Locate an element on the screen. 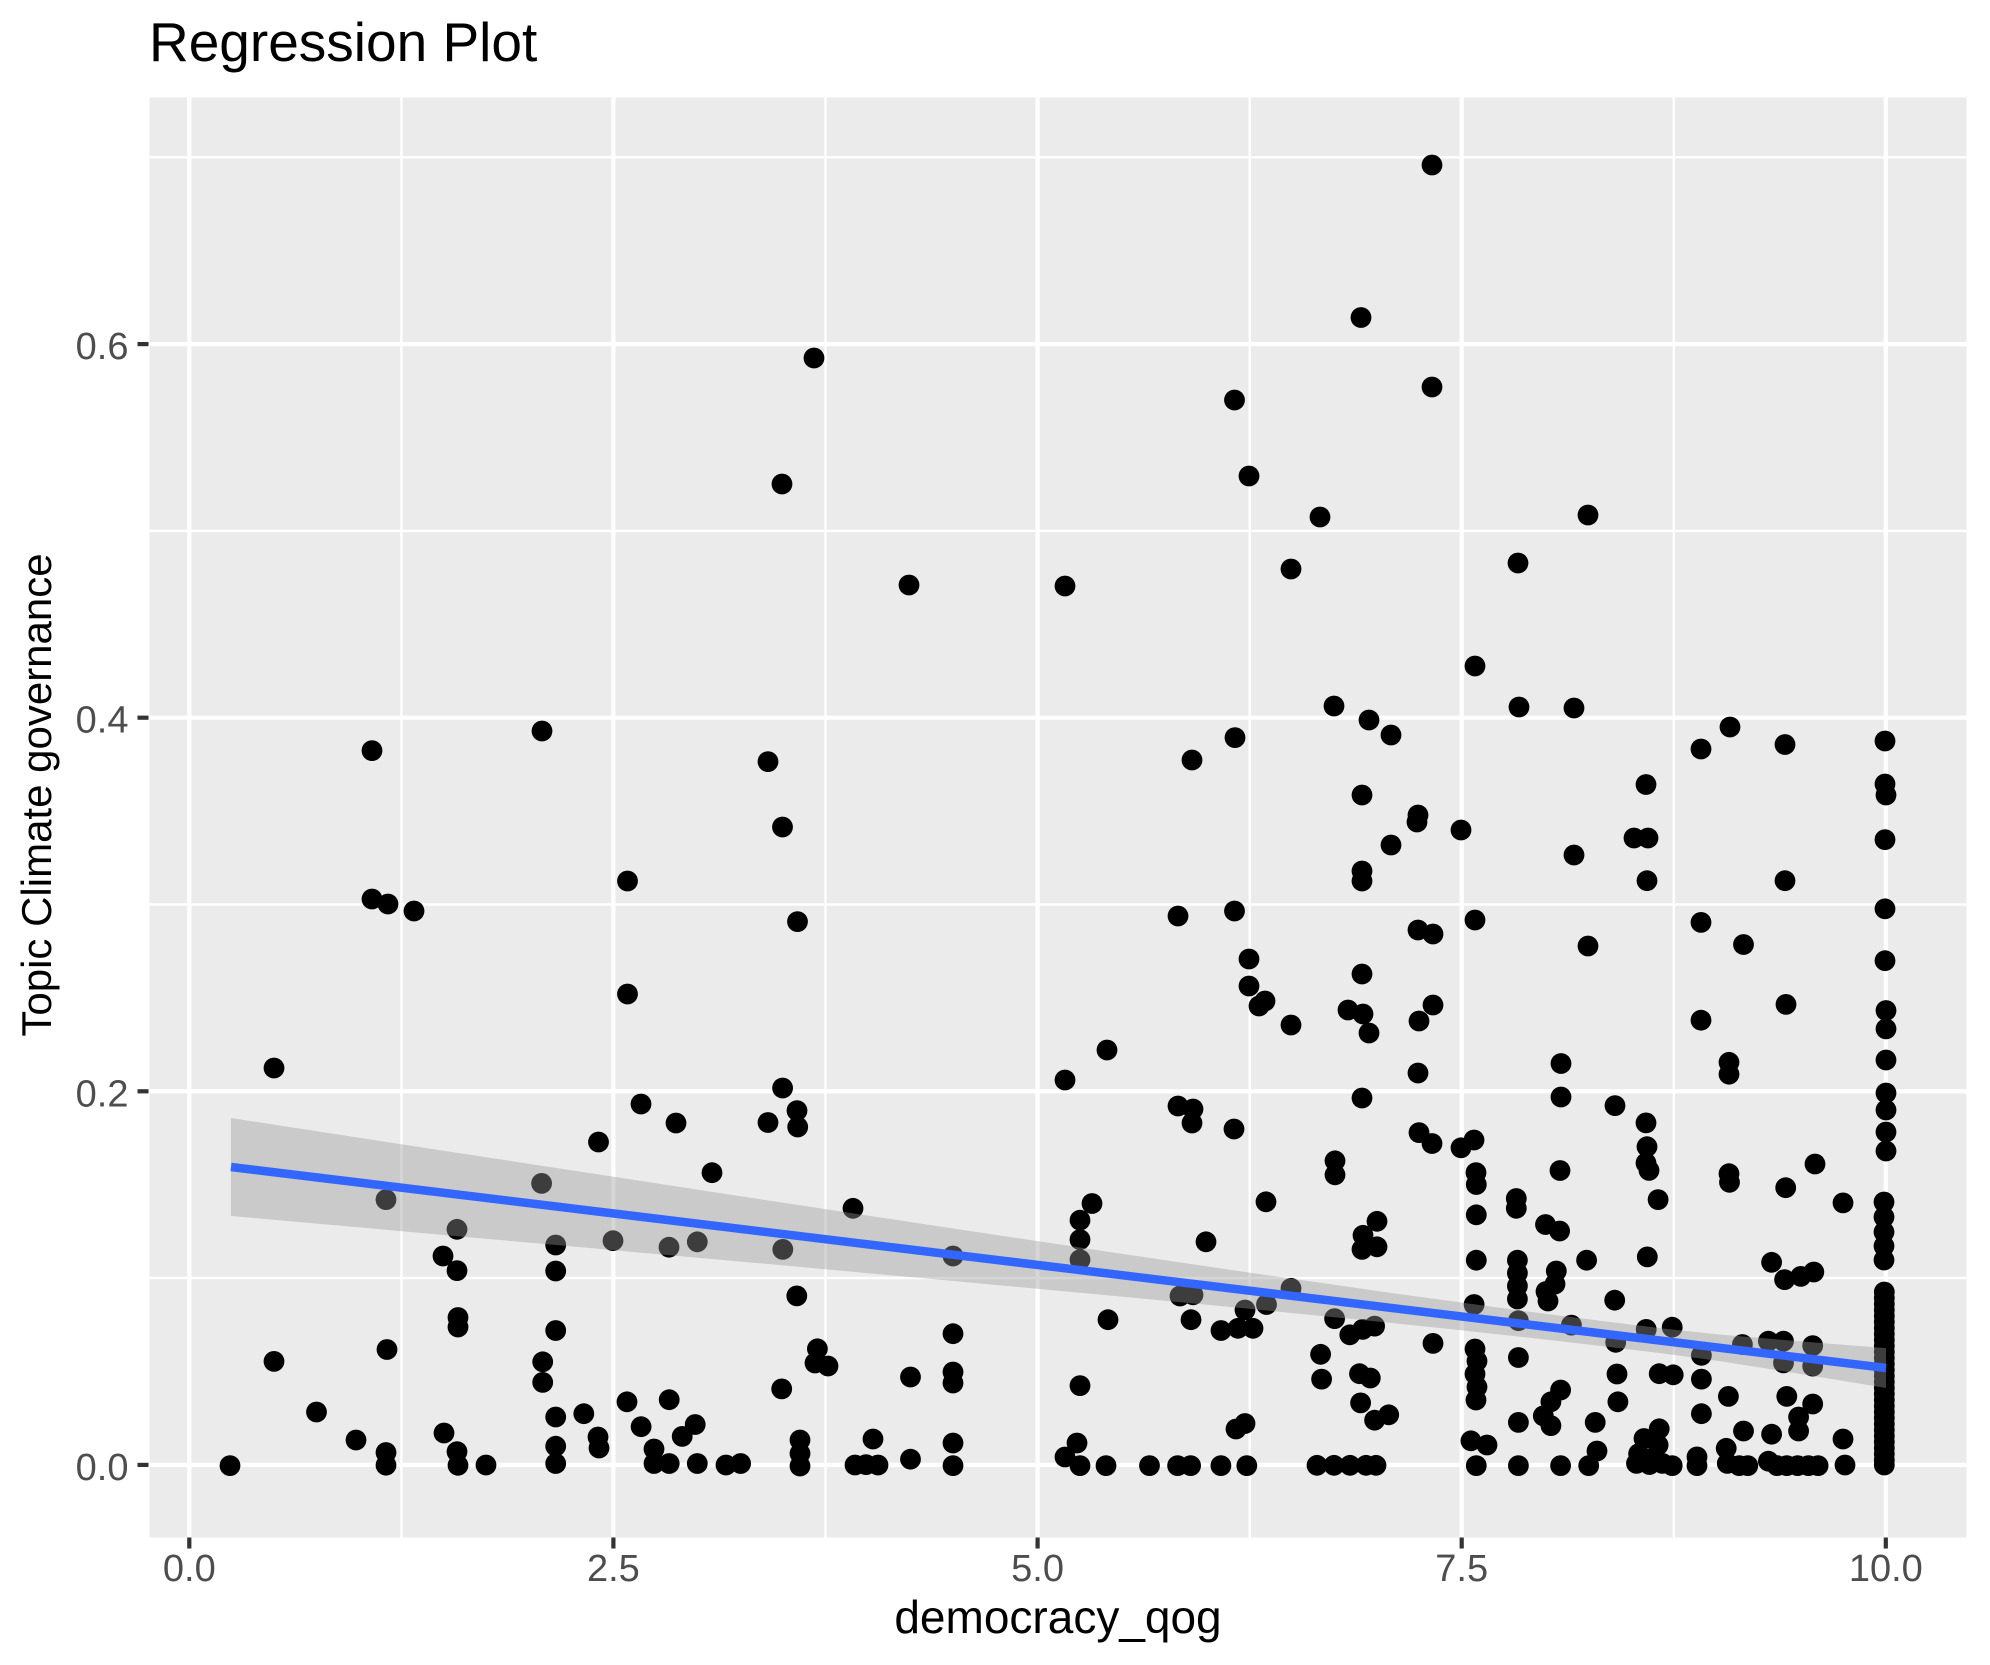 This screenshot has width=1990, height=1665. svg-text: 7.5 is located at coordinates (1461, 1569).